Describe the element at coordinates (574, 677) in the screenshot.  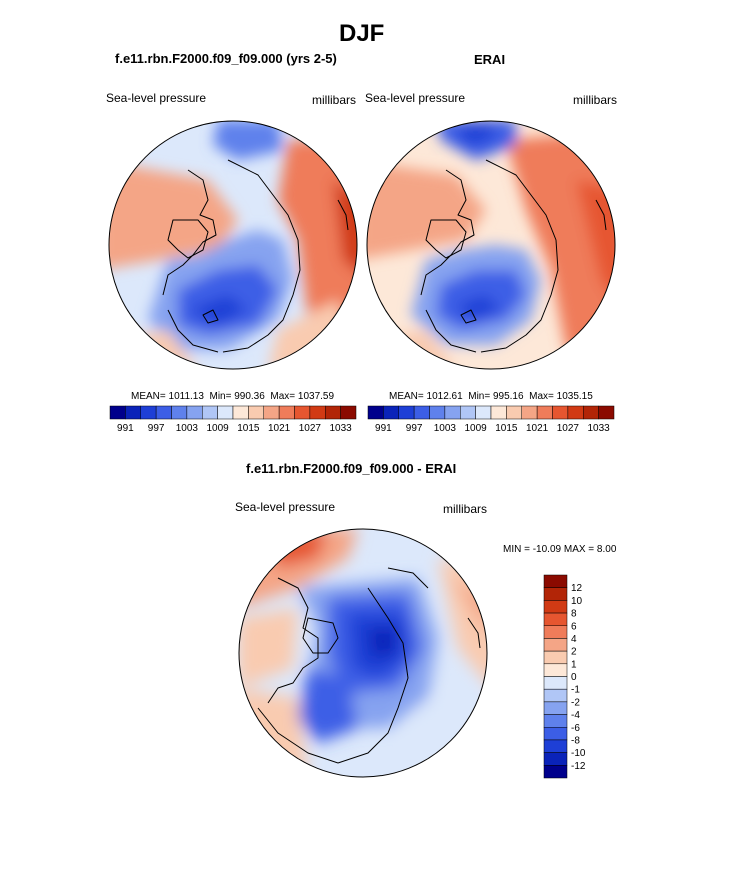
I see `panel3-colorbar-tick-label: 0` at that location.